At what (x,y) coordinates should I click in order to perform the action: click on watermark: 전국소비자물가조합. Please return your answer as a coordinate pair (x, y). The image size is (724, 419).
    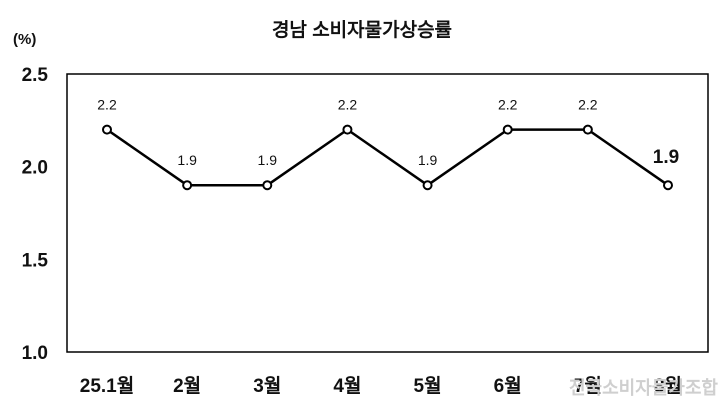
    Looking at the image, I should click on (643, 387).